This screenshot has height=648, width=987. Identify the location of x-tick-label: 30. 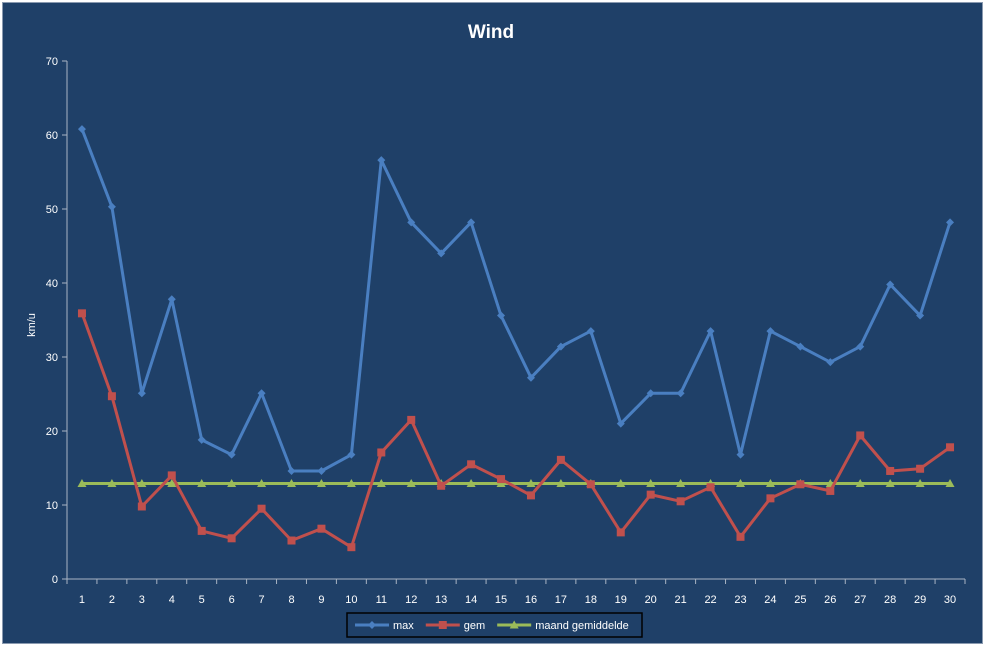
(950, 600).